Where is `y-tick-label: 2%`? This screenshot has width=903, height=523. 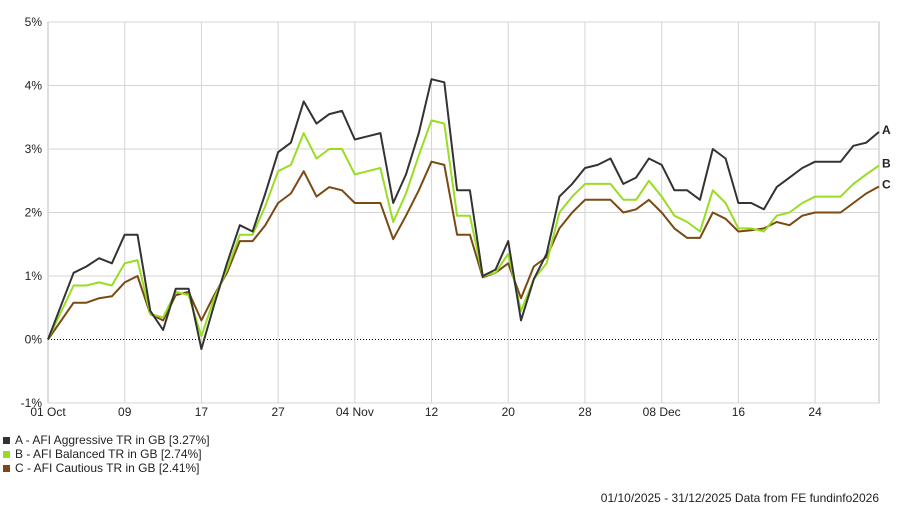
y-tick-label: 2% is located at coordinates (34, 213).